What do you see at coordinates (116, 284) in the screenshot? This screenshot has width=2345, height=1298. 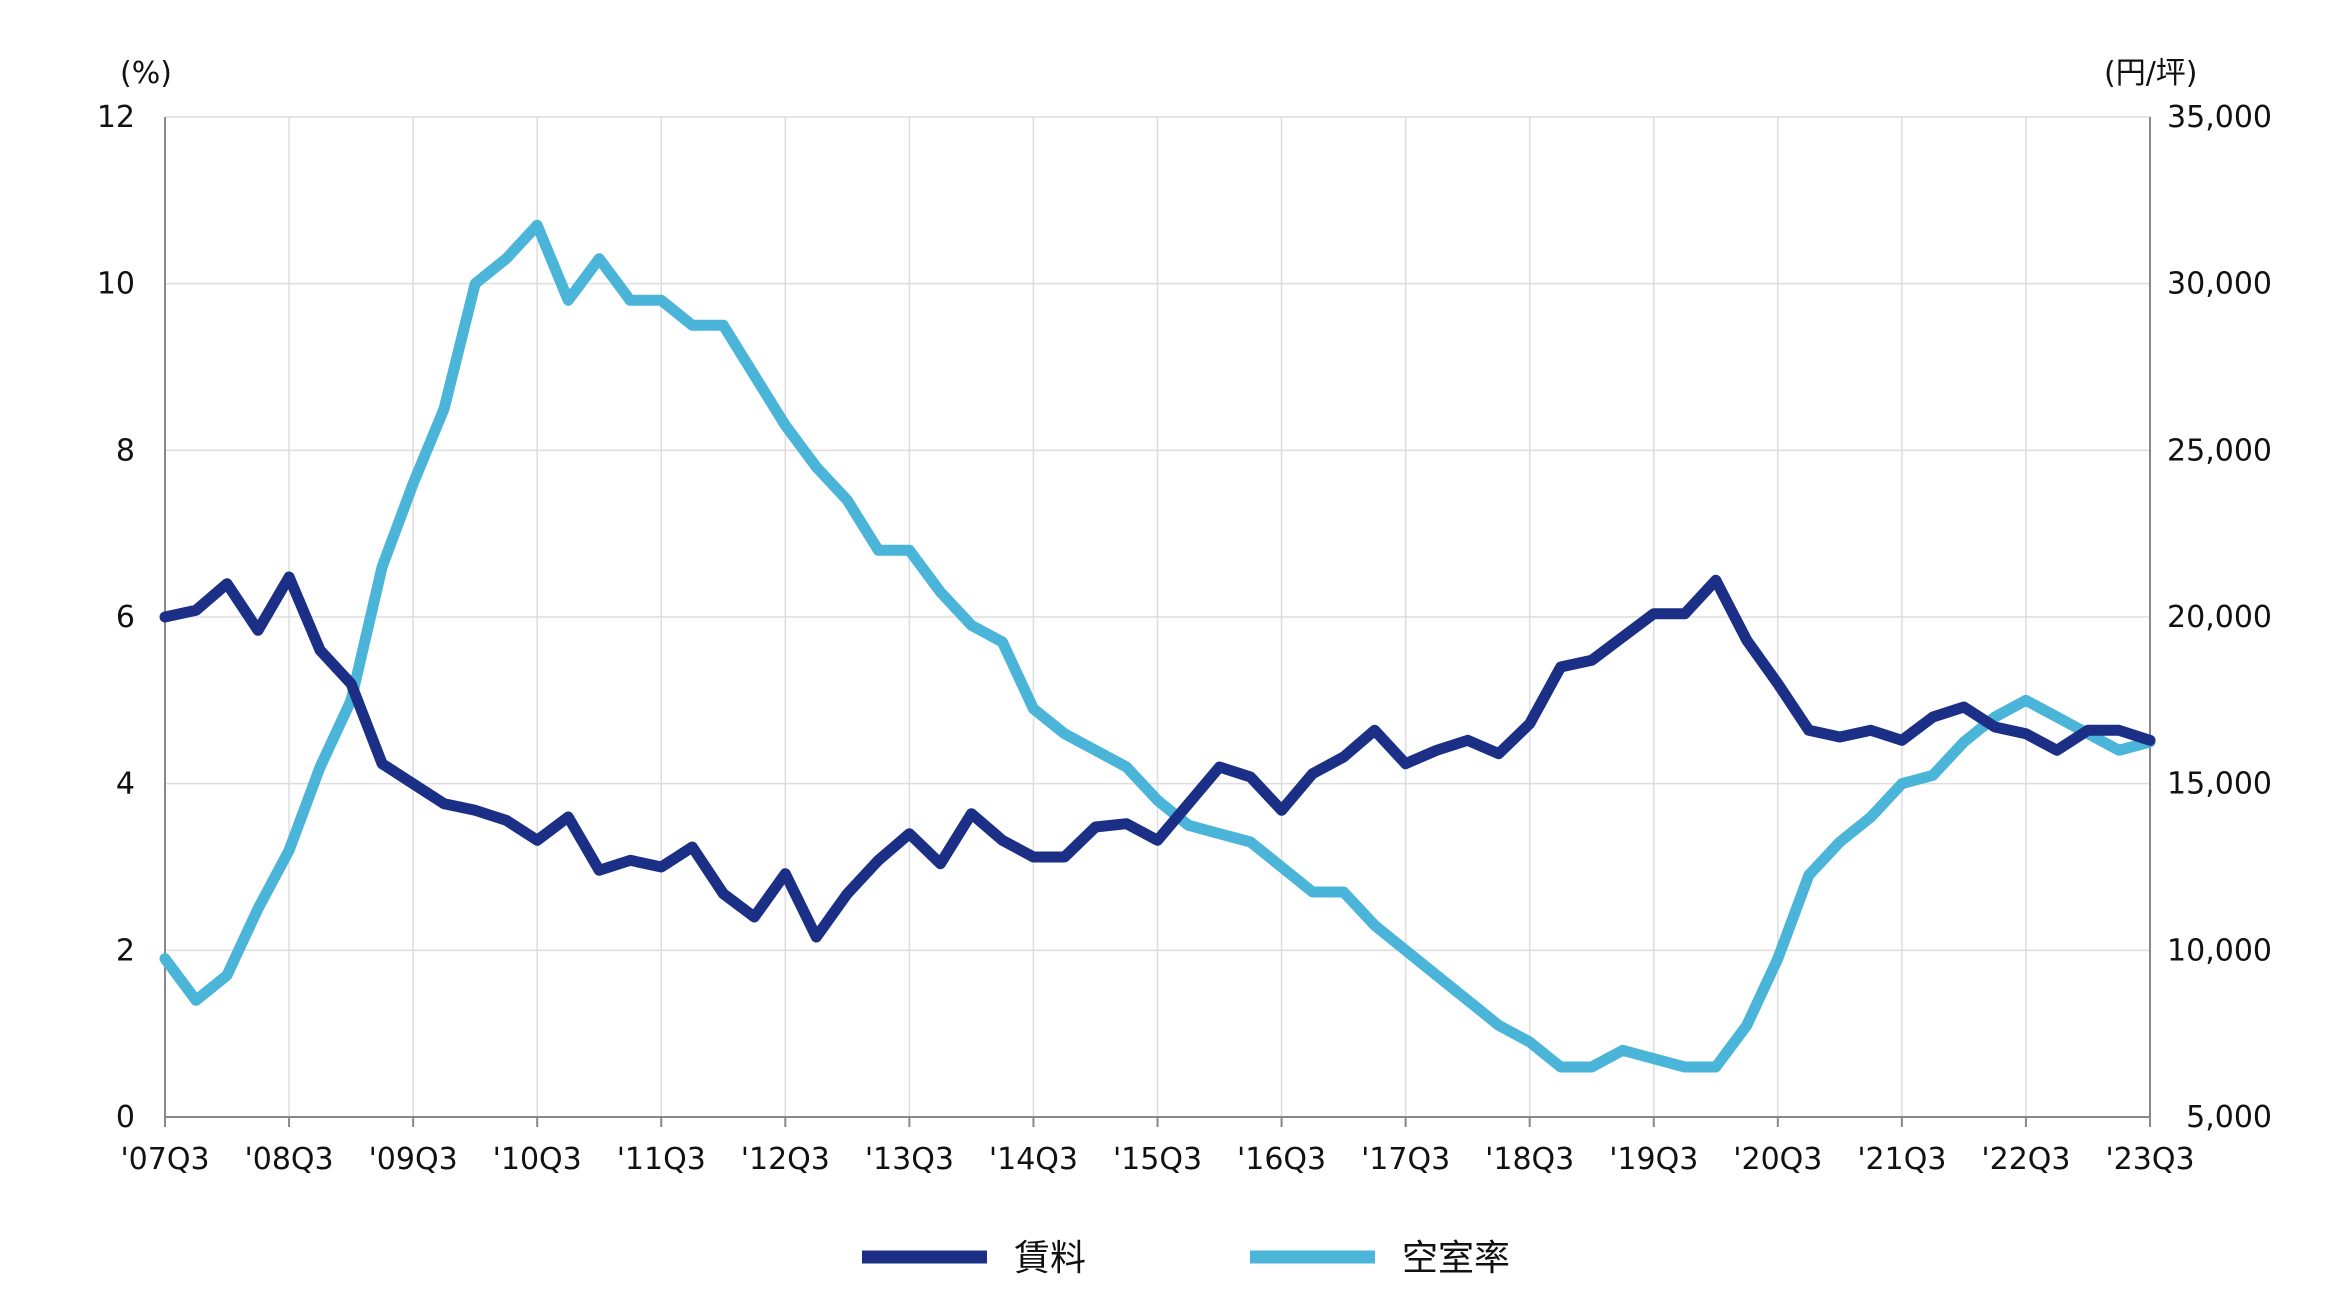 I see `left-tick-label: 10` at bounding box center [116, 284].